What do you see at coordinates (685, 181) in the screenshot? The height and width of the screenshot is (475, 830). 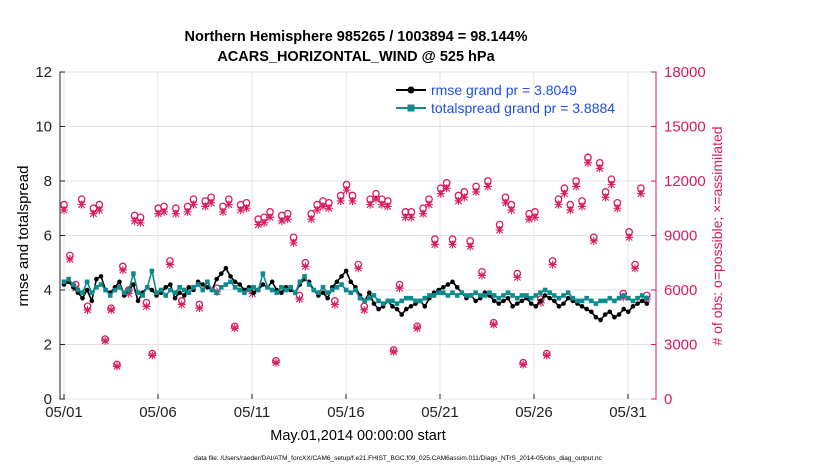 I see `y-tick-label-right: 12000` at bounding box center [685, 181].